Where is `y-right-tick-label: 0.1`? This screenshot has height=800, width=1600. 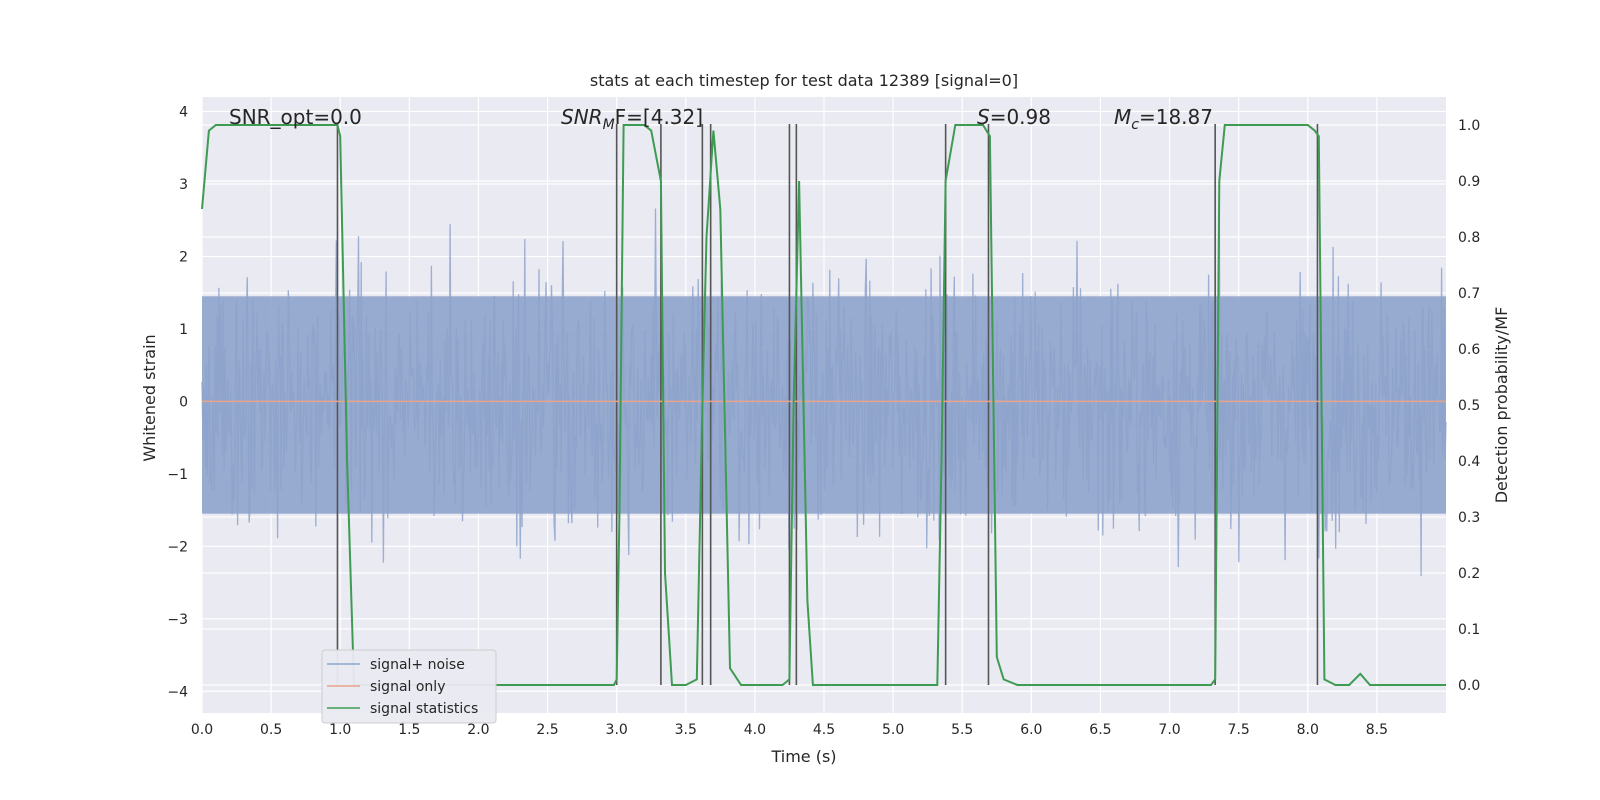 y-right-tick-label: 0.1 is located at coordinates (1469, 630).